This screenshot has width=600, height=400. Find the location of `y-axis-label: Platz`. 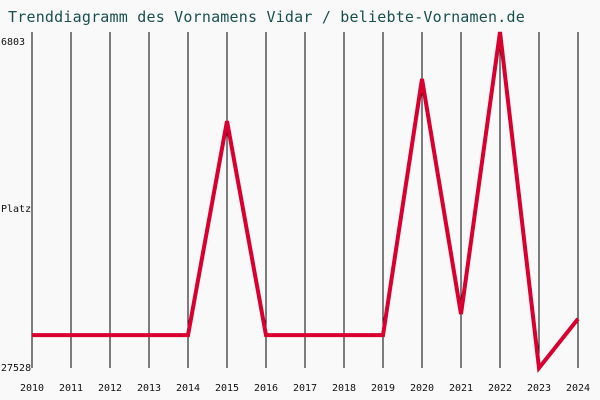

y-axis-label: Platz is located at coordinates (16, 209).